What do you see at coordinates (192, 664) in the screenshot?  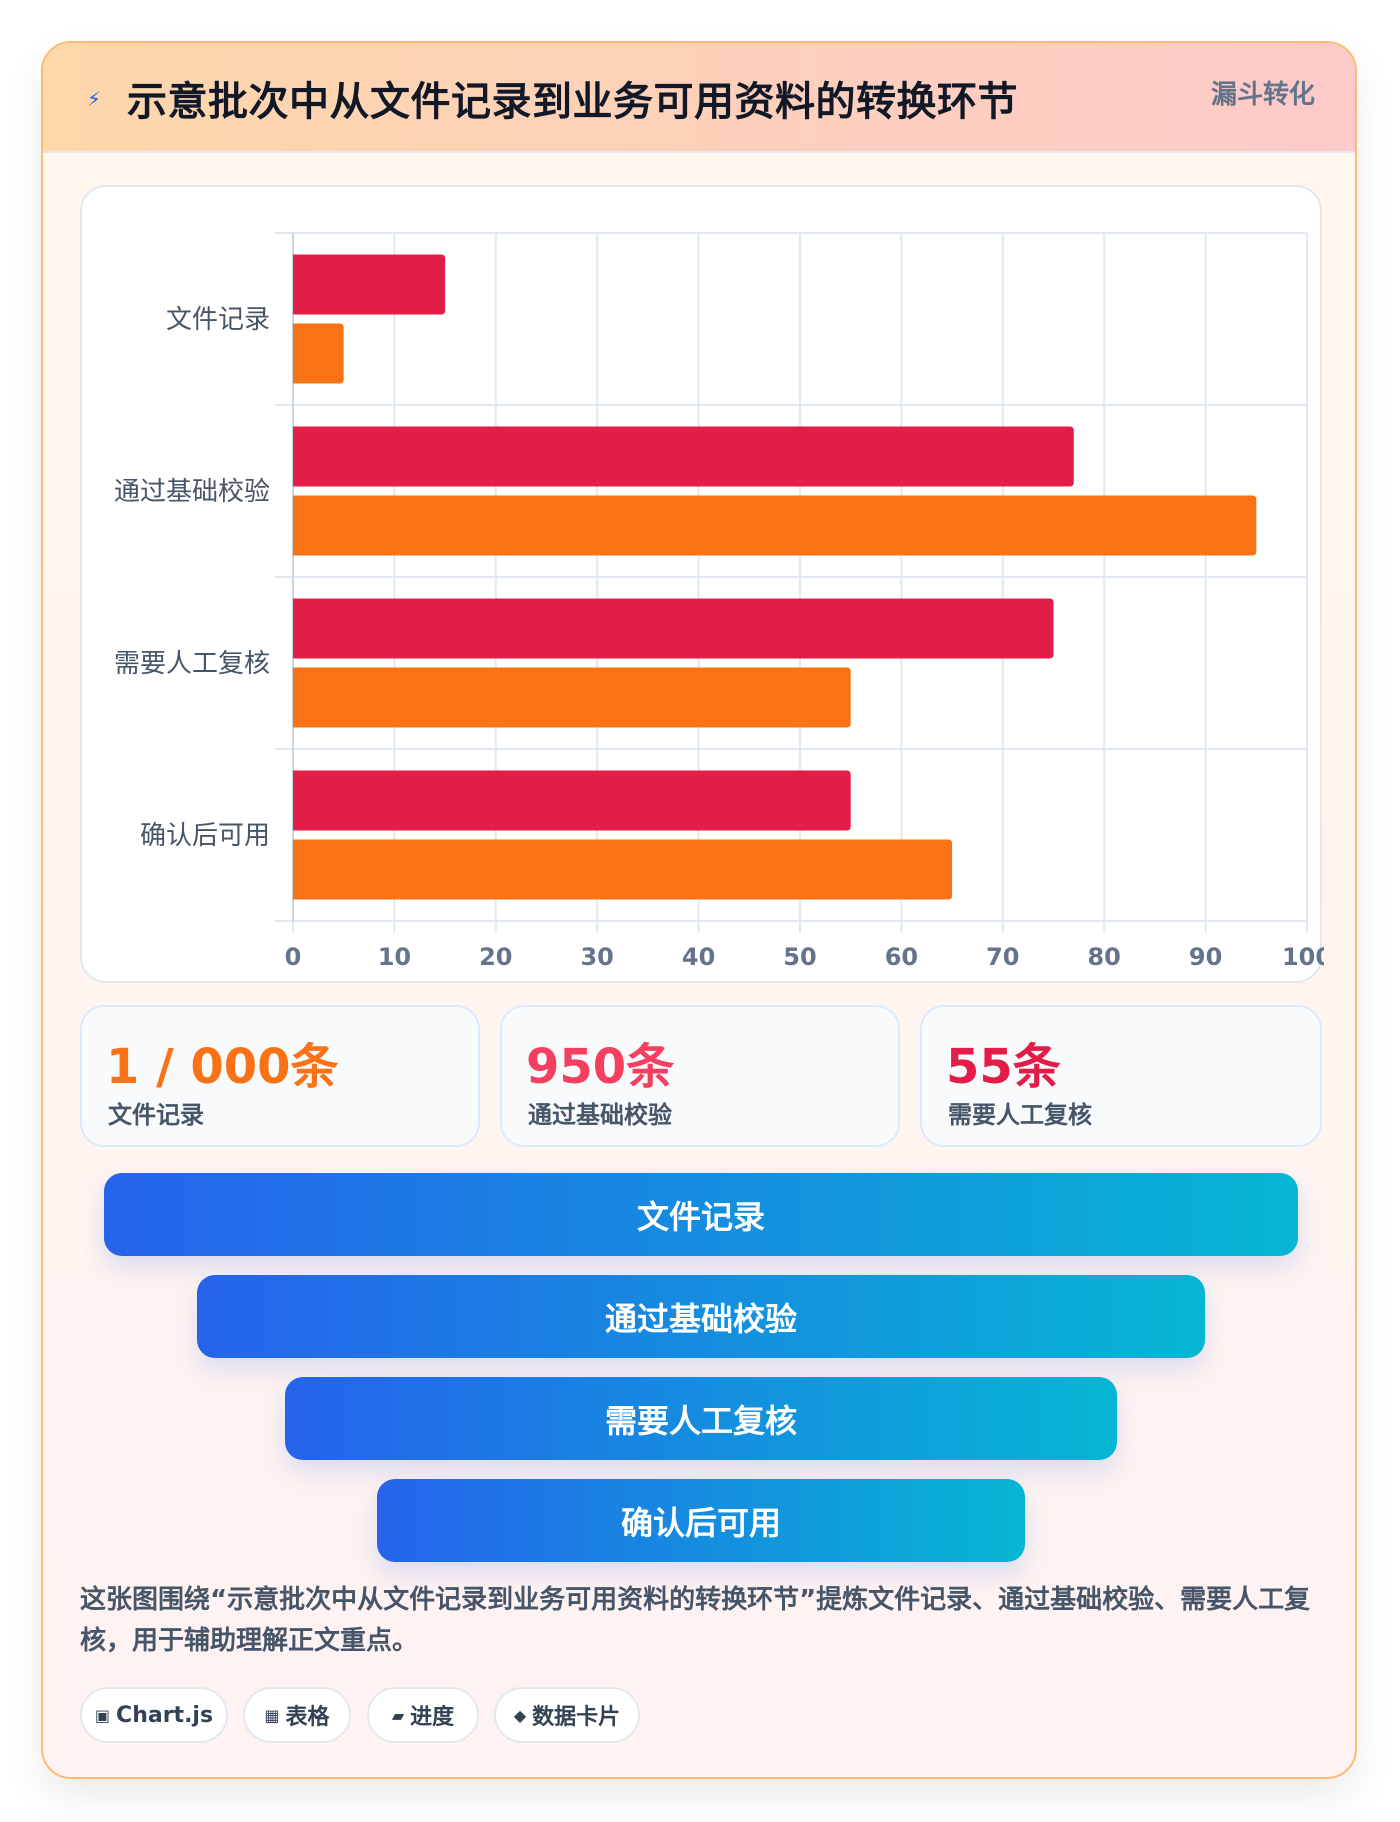 I see `y-tick-label: 需要人工复核` at bounding box center [192, 664].